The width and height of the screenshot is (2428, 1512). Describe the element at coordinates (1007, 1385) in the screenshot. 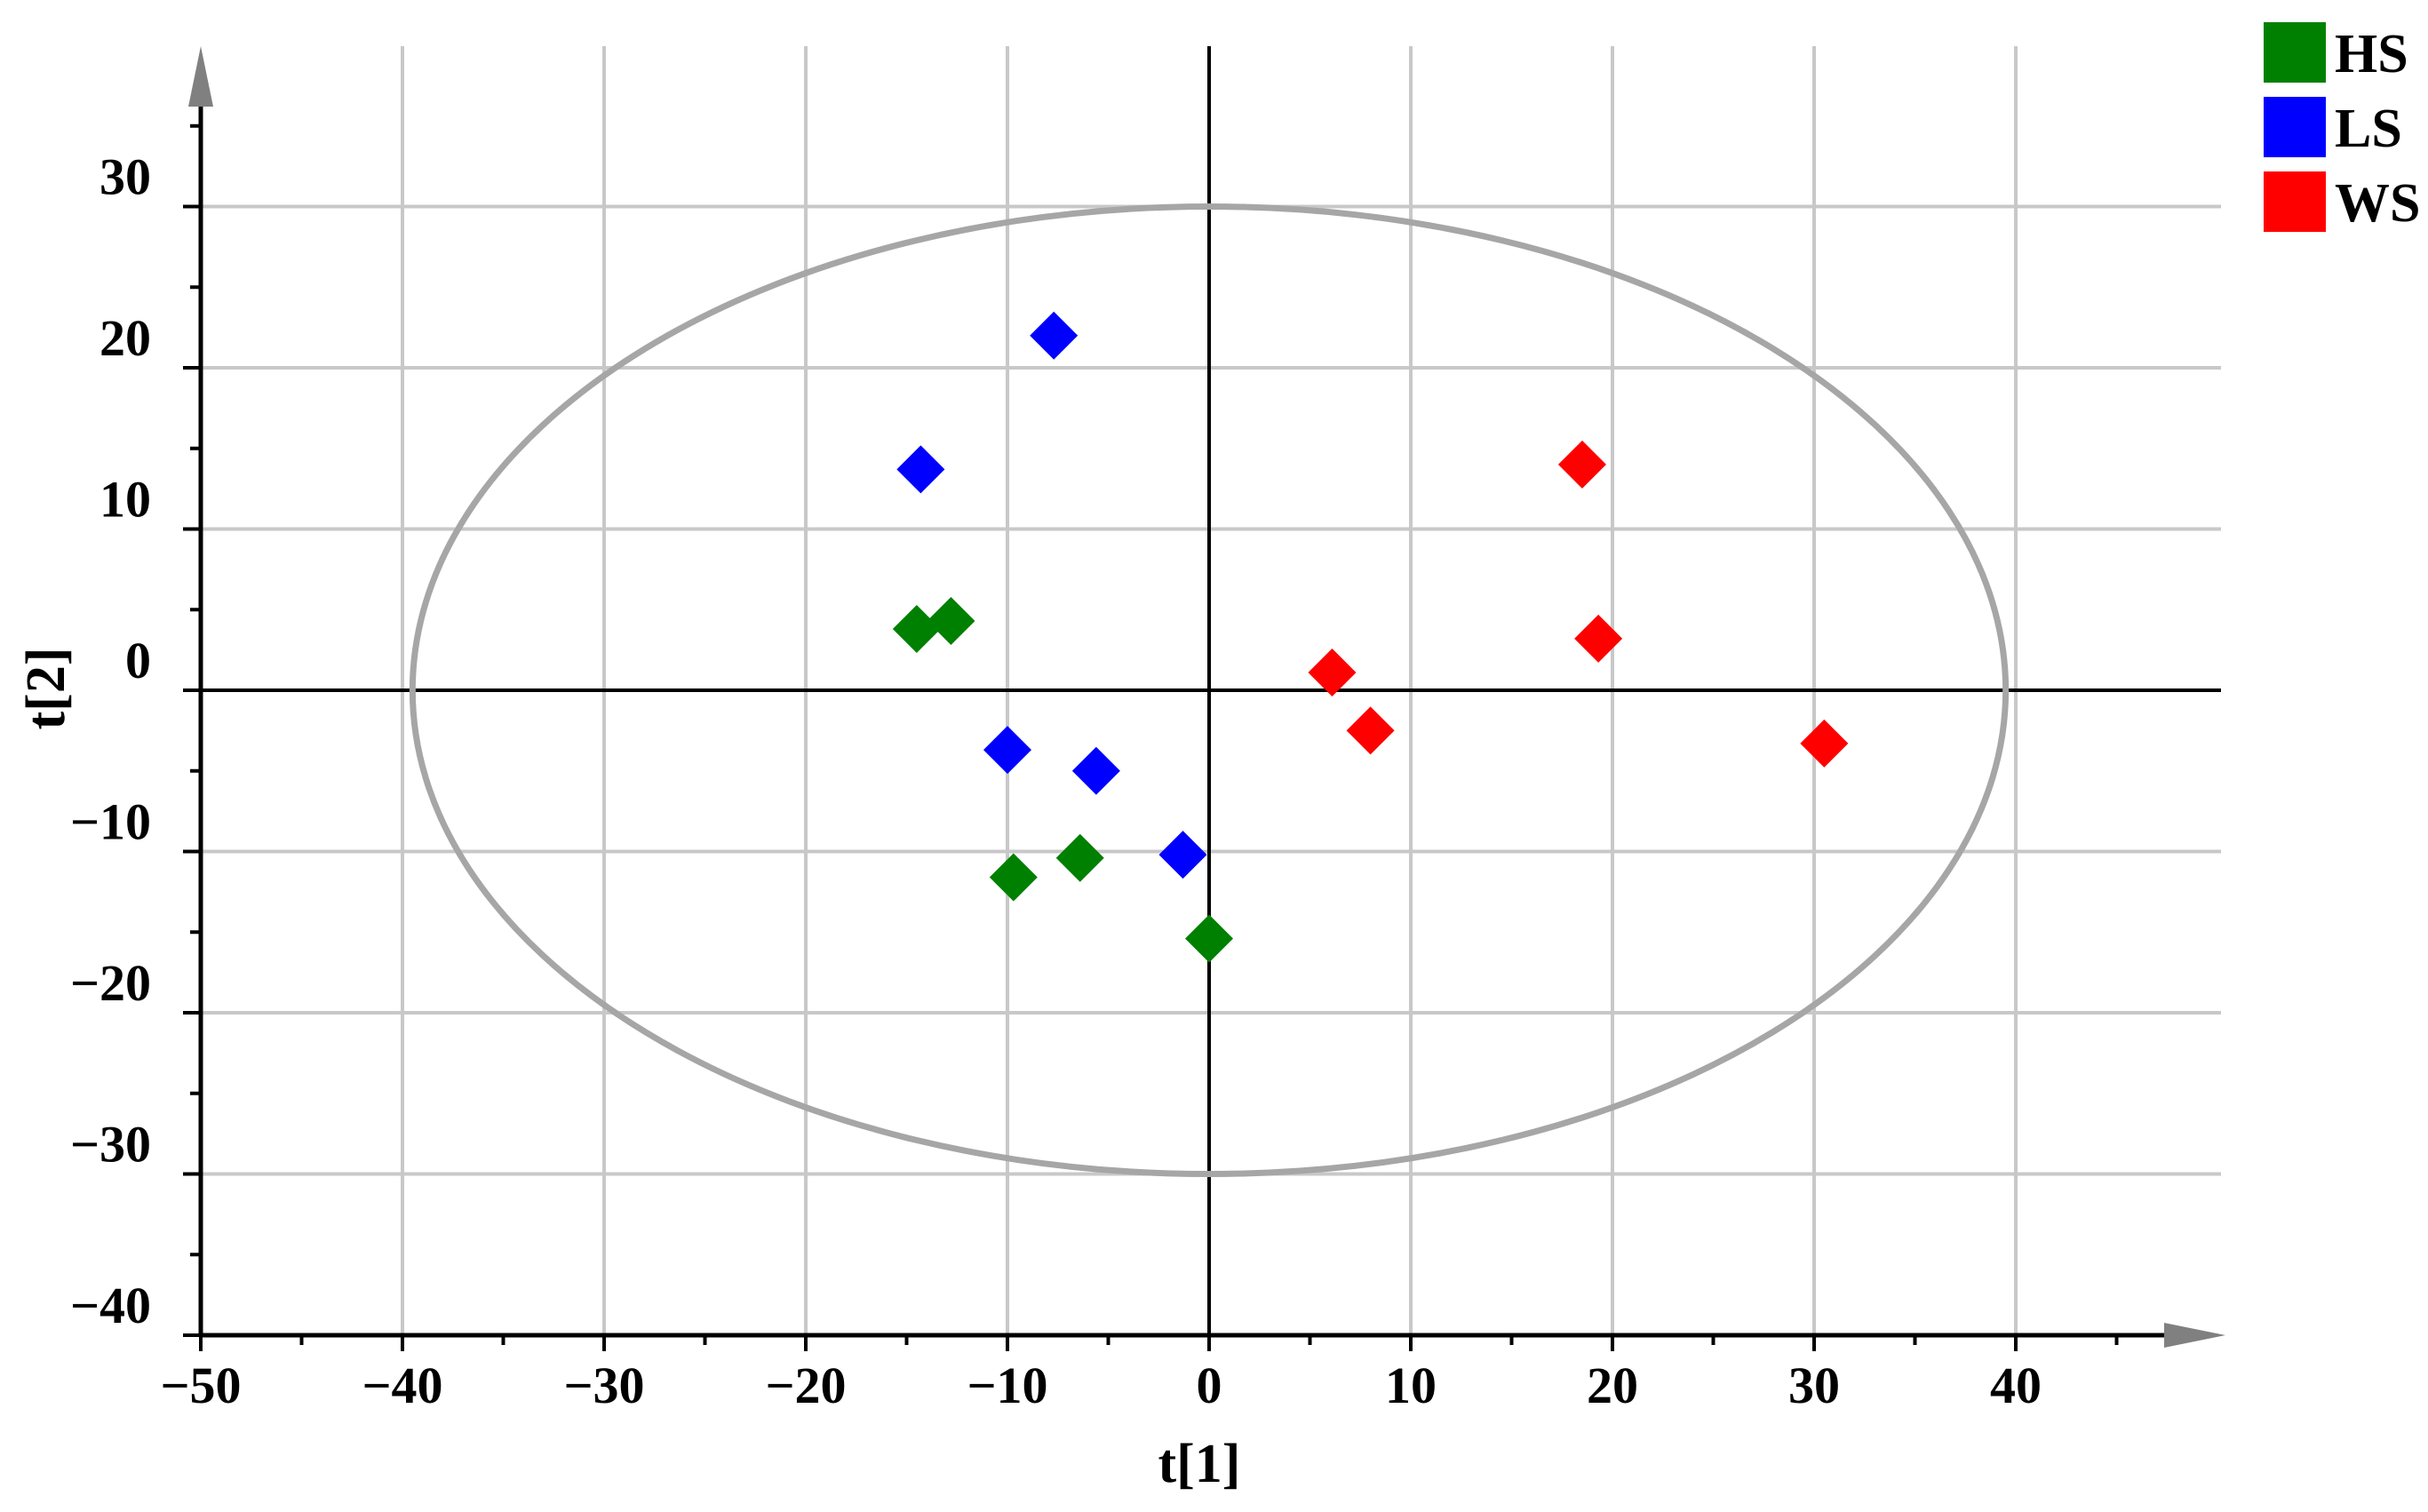

I see `x-tick-label: −10` at that location.